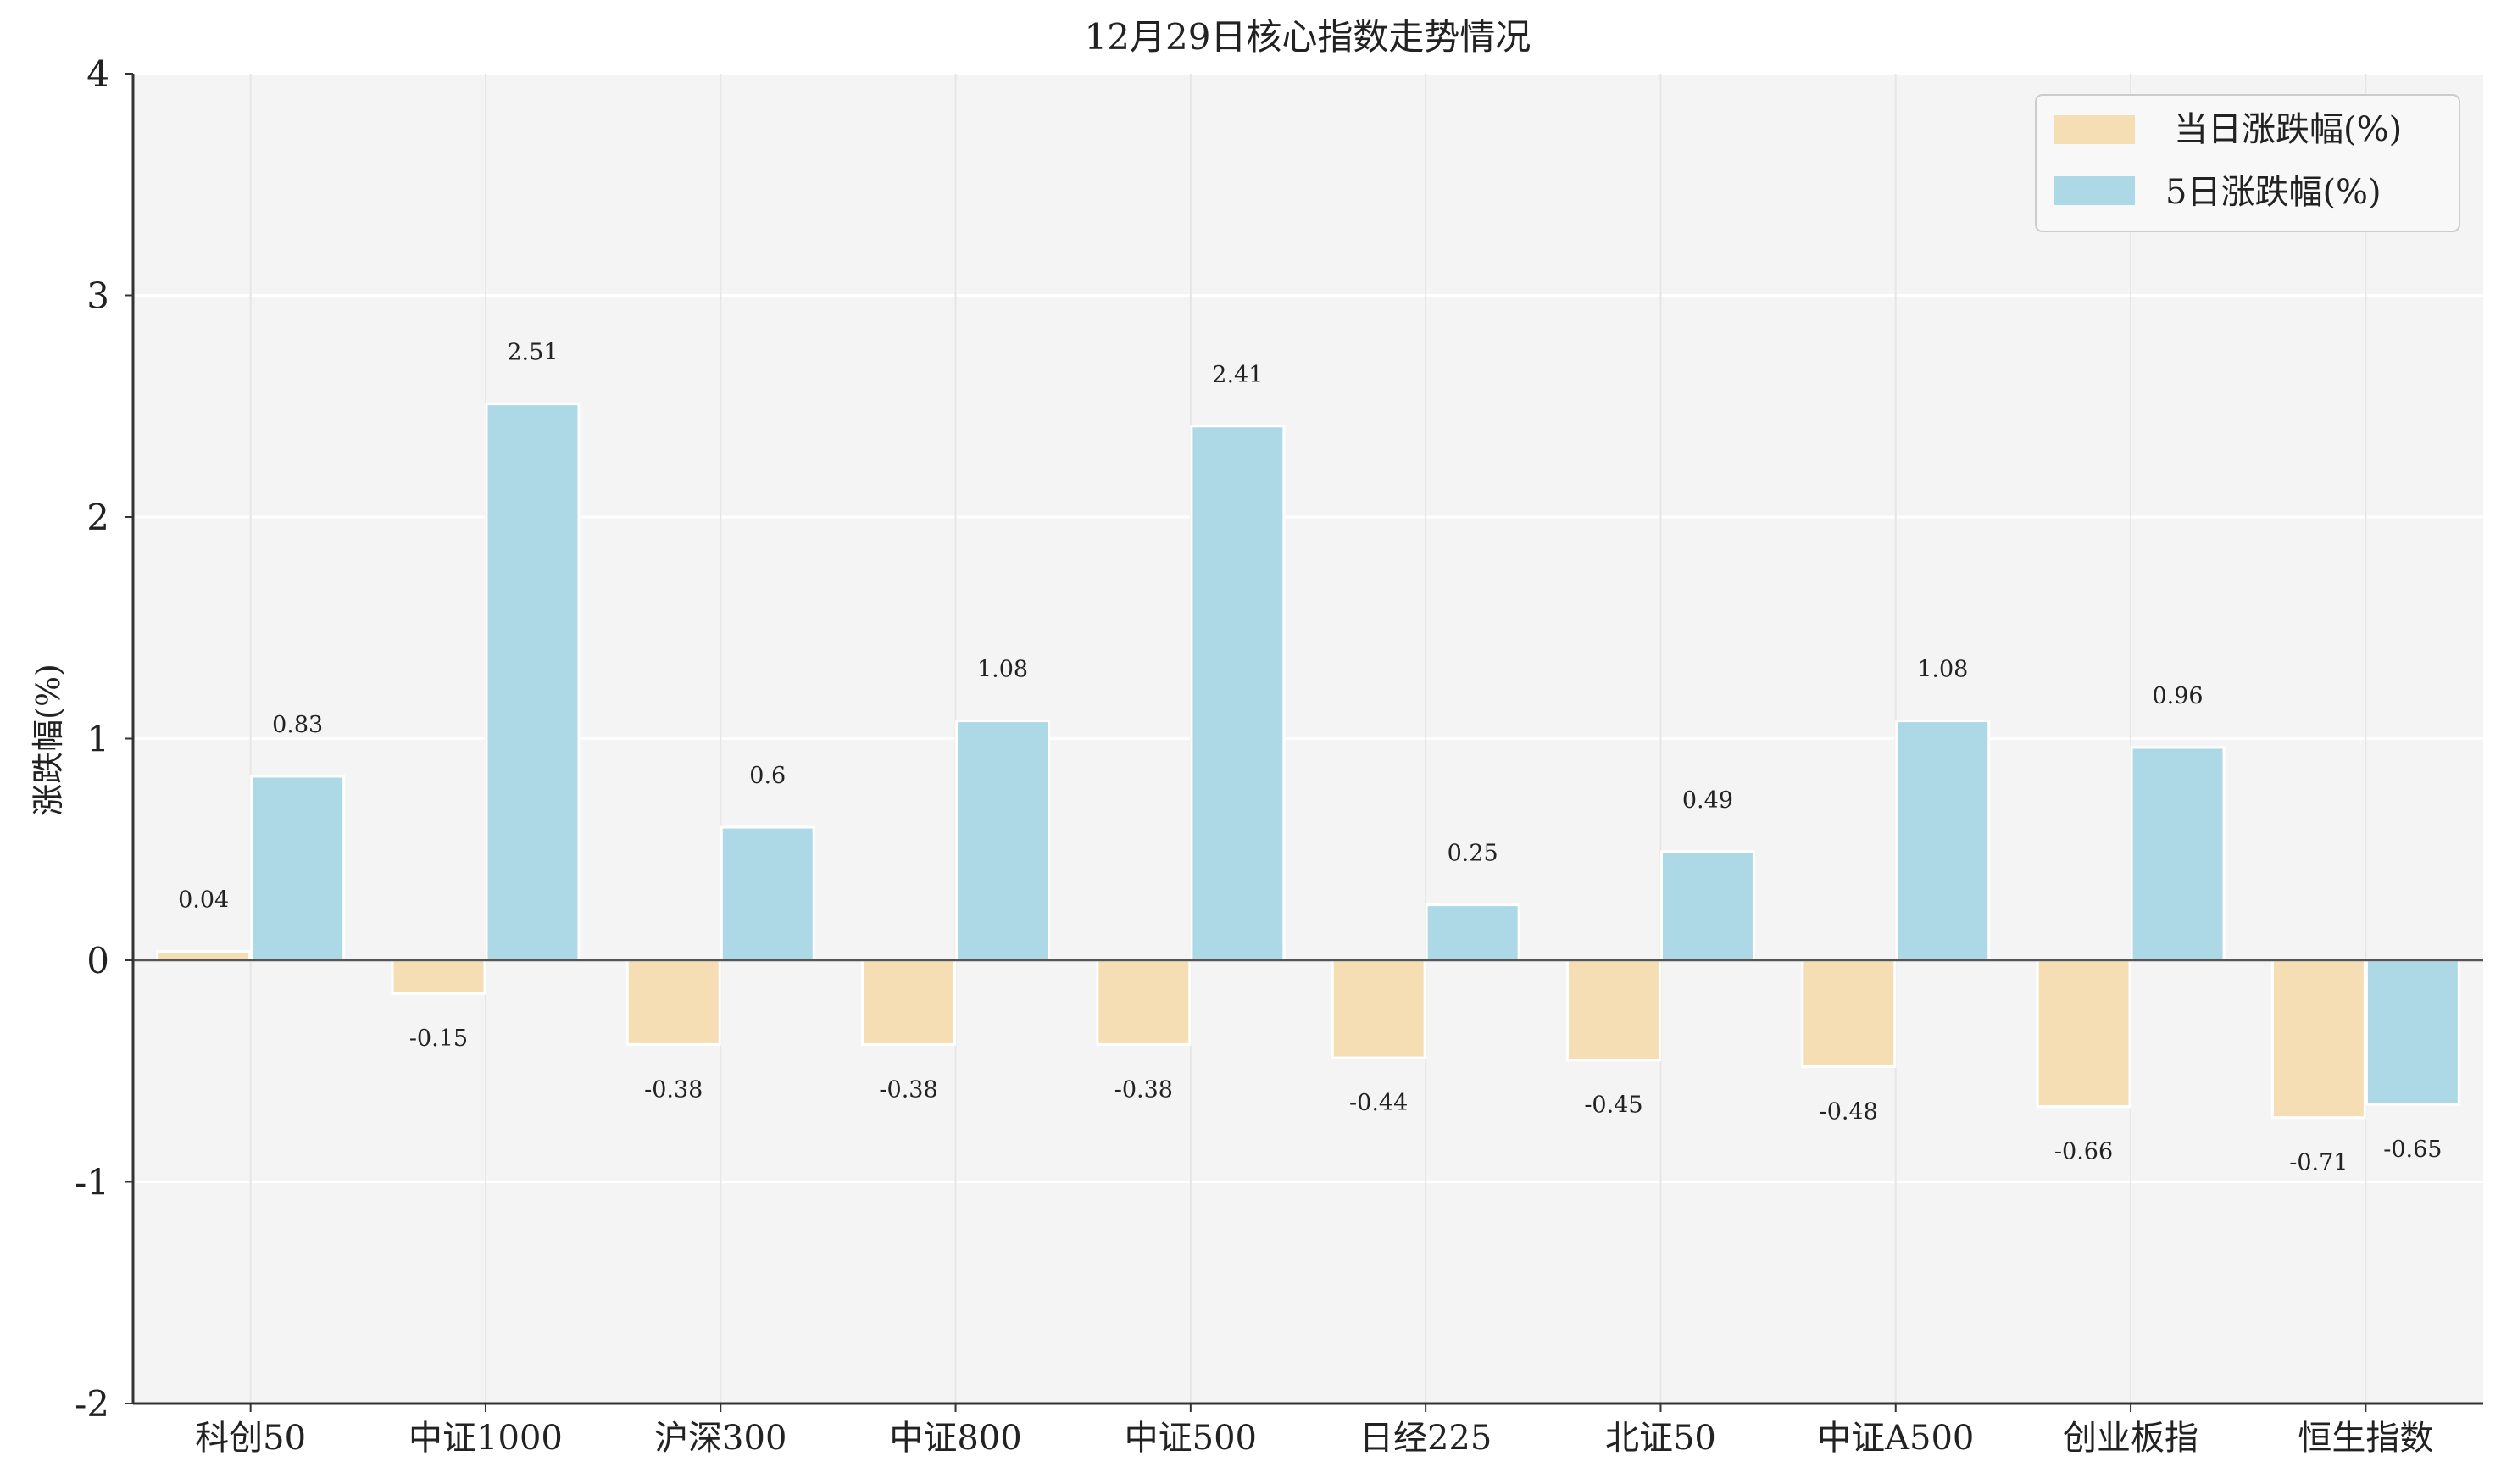  I want to click on data-label-5day-5: 0.25, so click(1473, 854).